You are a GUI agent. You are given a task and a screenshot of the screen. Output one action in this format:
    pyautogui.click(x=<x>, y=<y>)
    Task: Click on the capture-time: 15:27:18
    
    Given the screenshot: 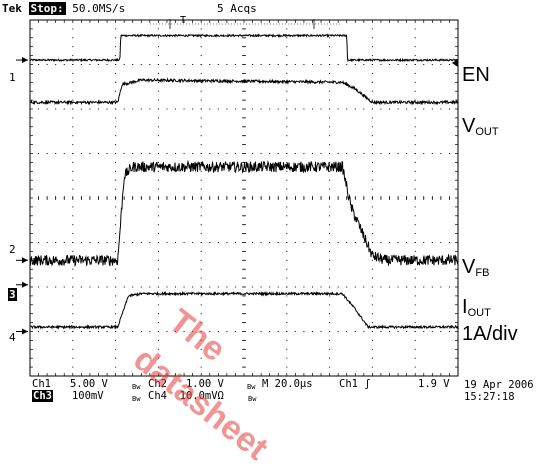 What is the action you would take?
    pyautogui.click(x=489, y=397)
    